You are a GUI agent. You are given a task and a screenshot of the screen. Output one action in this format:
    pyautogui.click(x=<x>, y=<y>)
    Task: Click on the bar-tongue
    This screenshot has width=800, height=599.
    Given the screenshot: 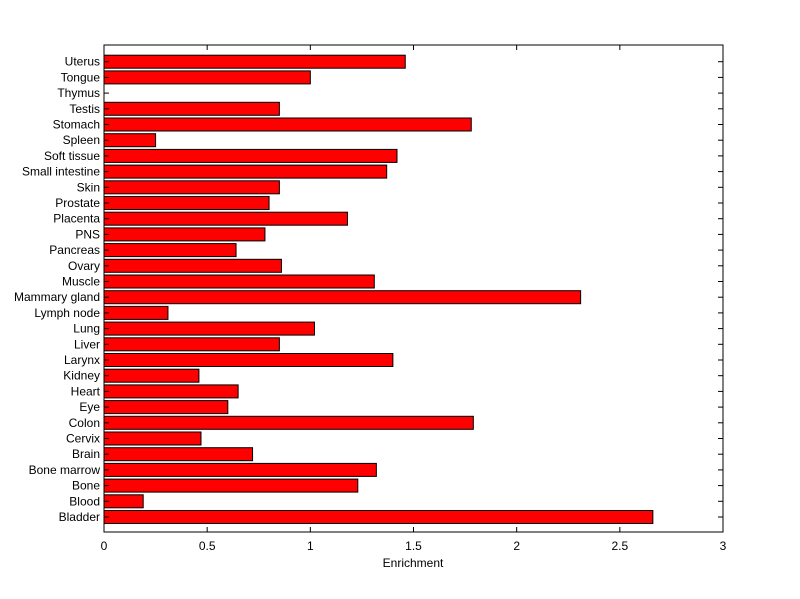 What is the action you would take?
    pyautogui.click(x=207, y=77)
    